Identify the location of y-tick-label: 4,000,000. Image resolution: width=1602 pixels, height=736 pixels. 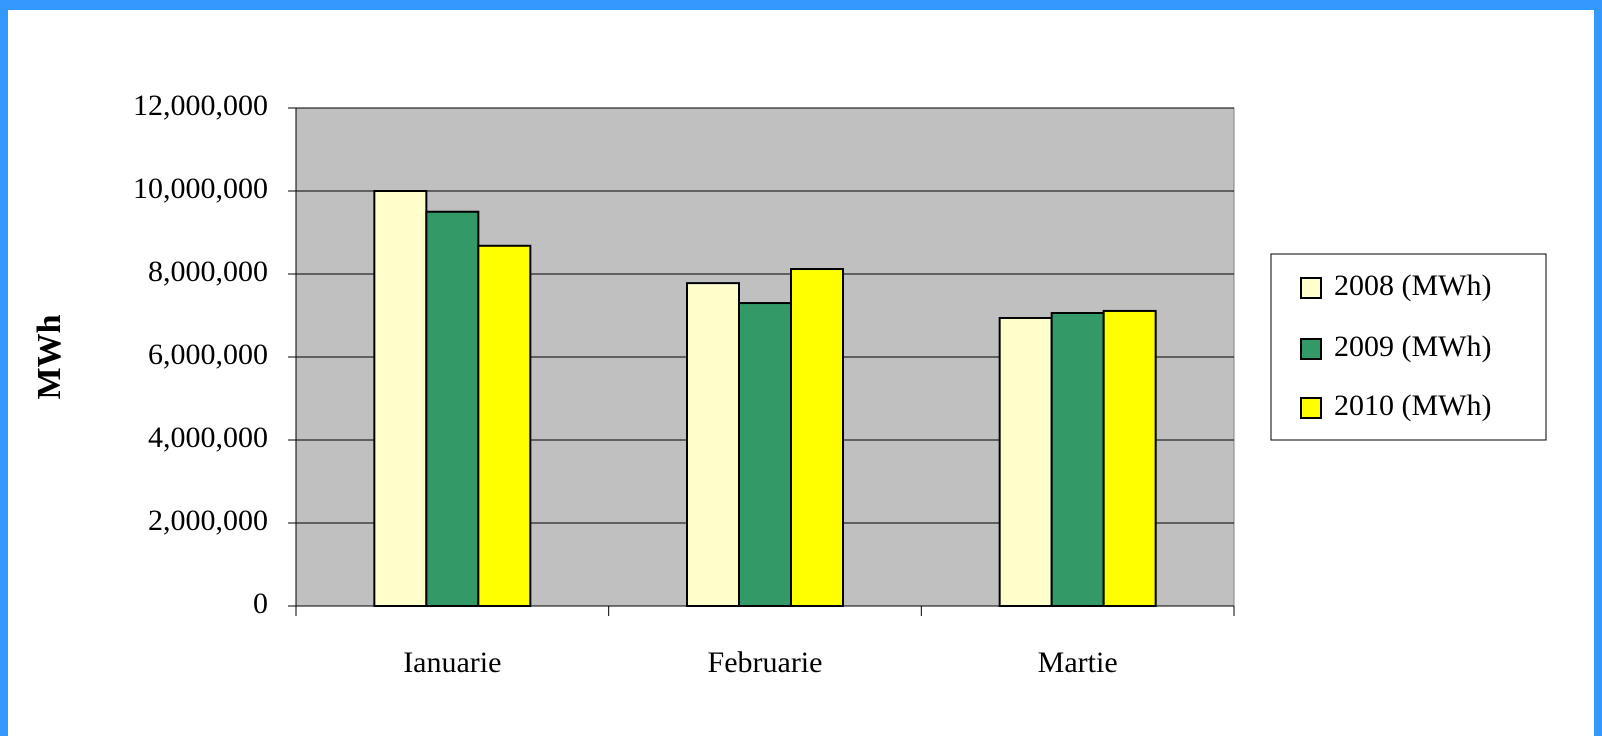
(208, 437).